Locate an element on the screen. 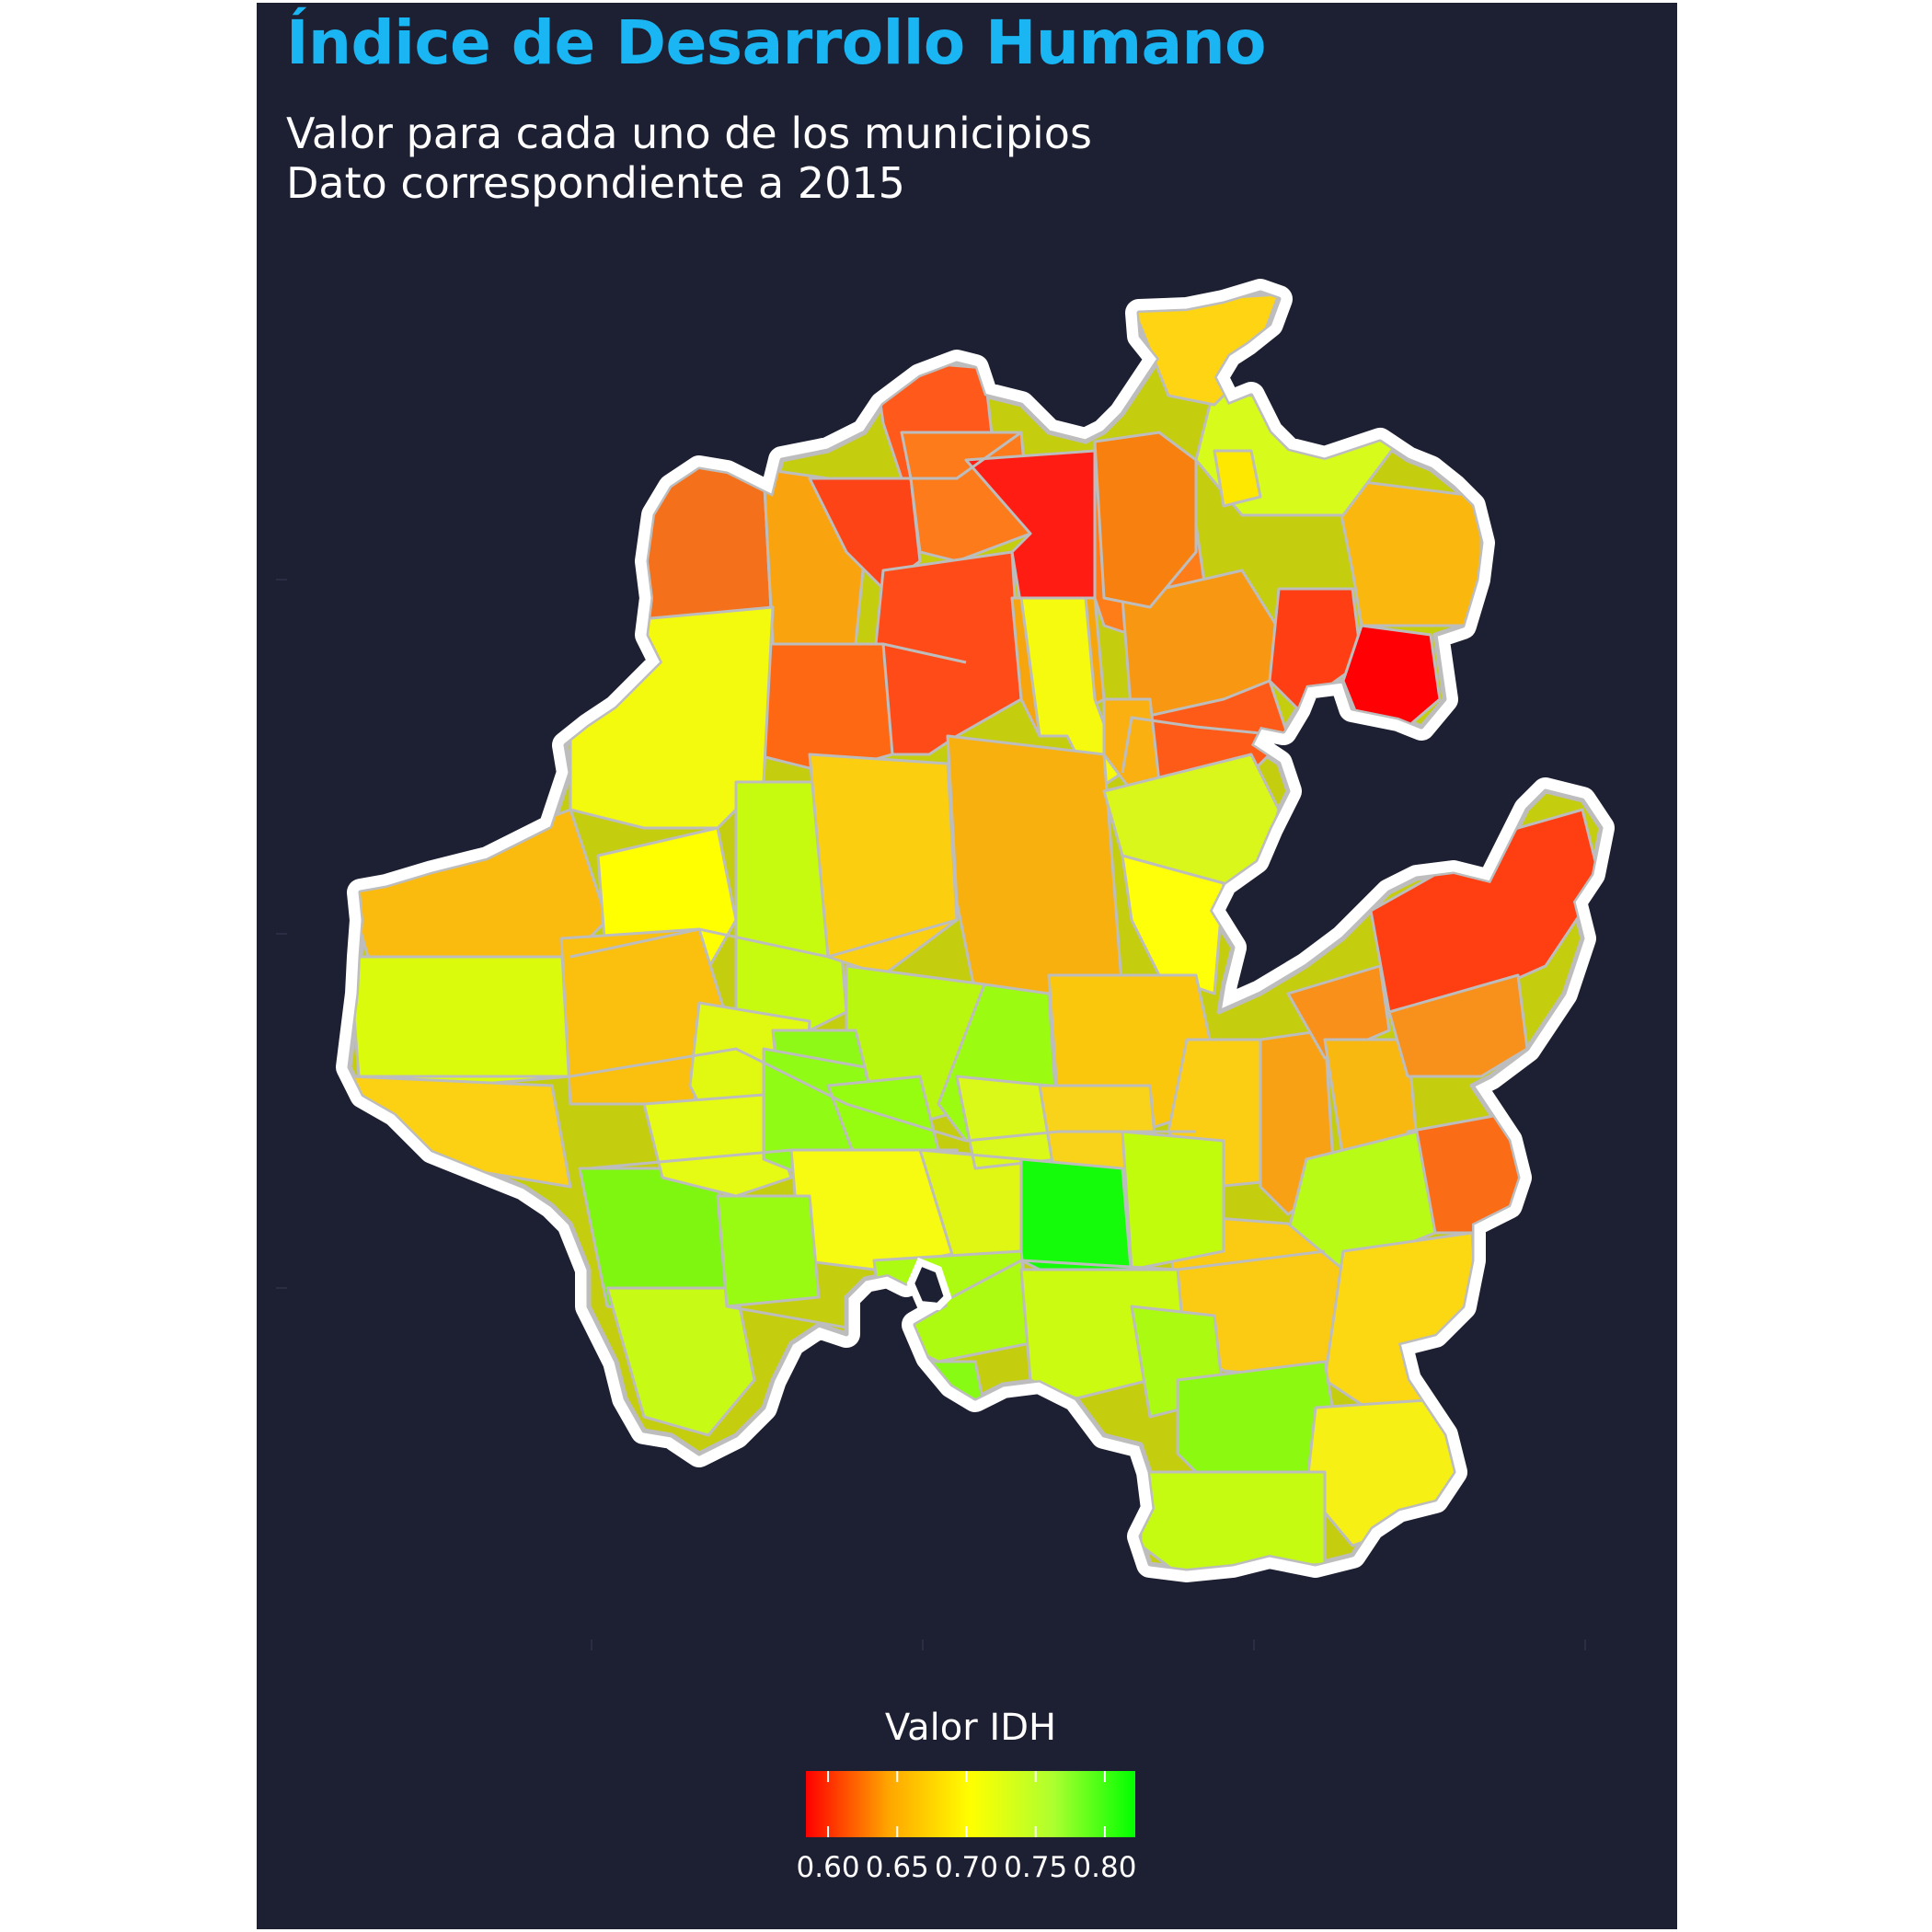  legend-tick-label: 0.65 is located at coordinates (897, 1867).